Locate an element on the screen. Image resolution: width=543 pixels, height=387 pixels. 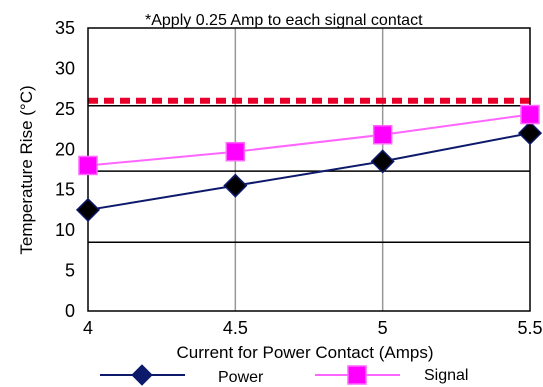
y-tick-5: 5 is located at coordinates (70, 271).